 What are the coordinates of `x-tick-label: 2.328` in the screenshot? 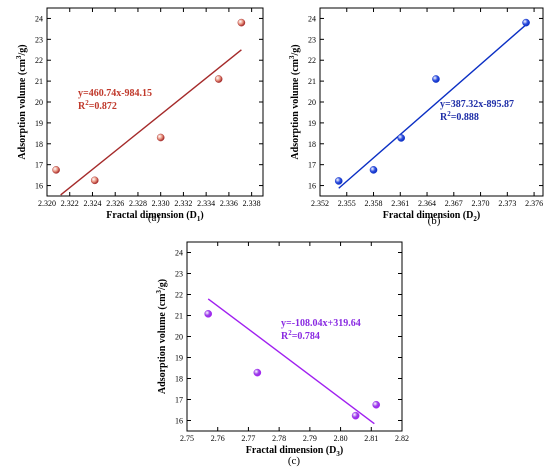 It's located at (138, 203).